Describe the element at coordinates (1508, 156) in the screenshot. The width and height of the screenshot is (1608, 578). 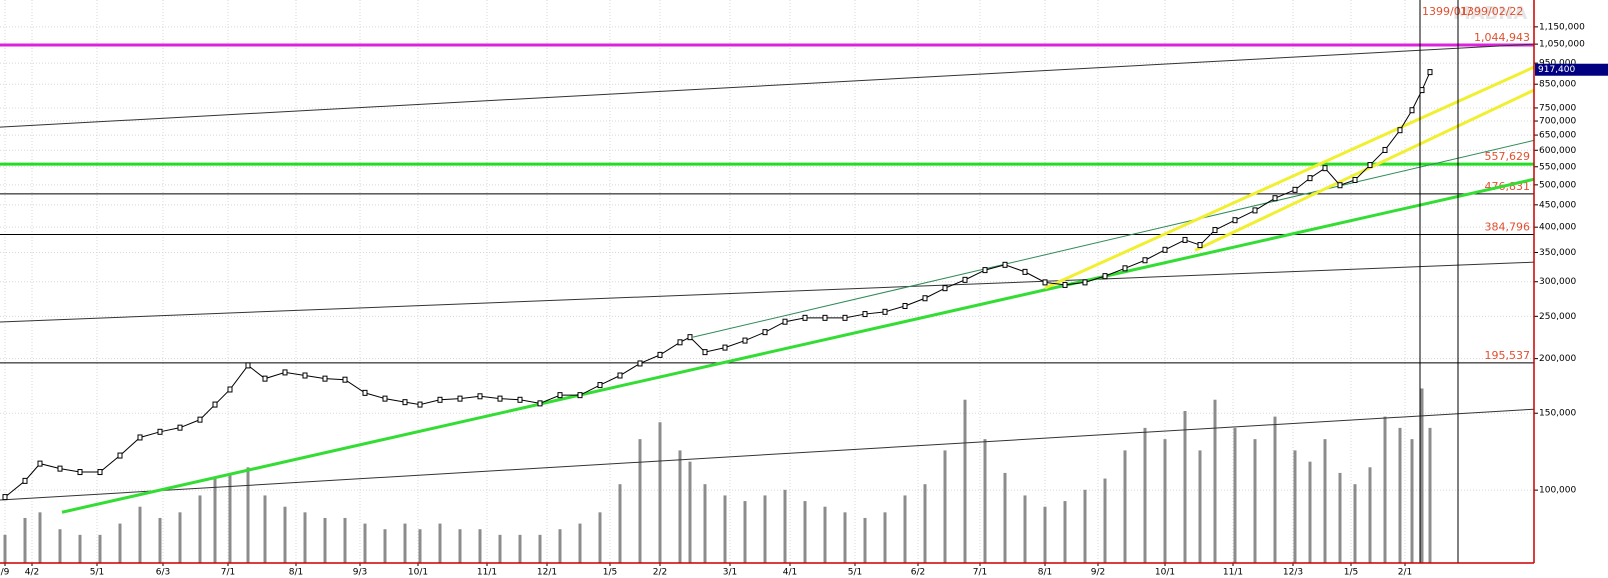
I see `level-label: 557,629` at that location.